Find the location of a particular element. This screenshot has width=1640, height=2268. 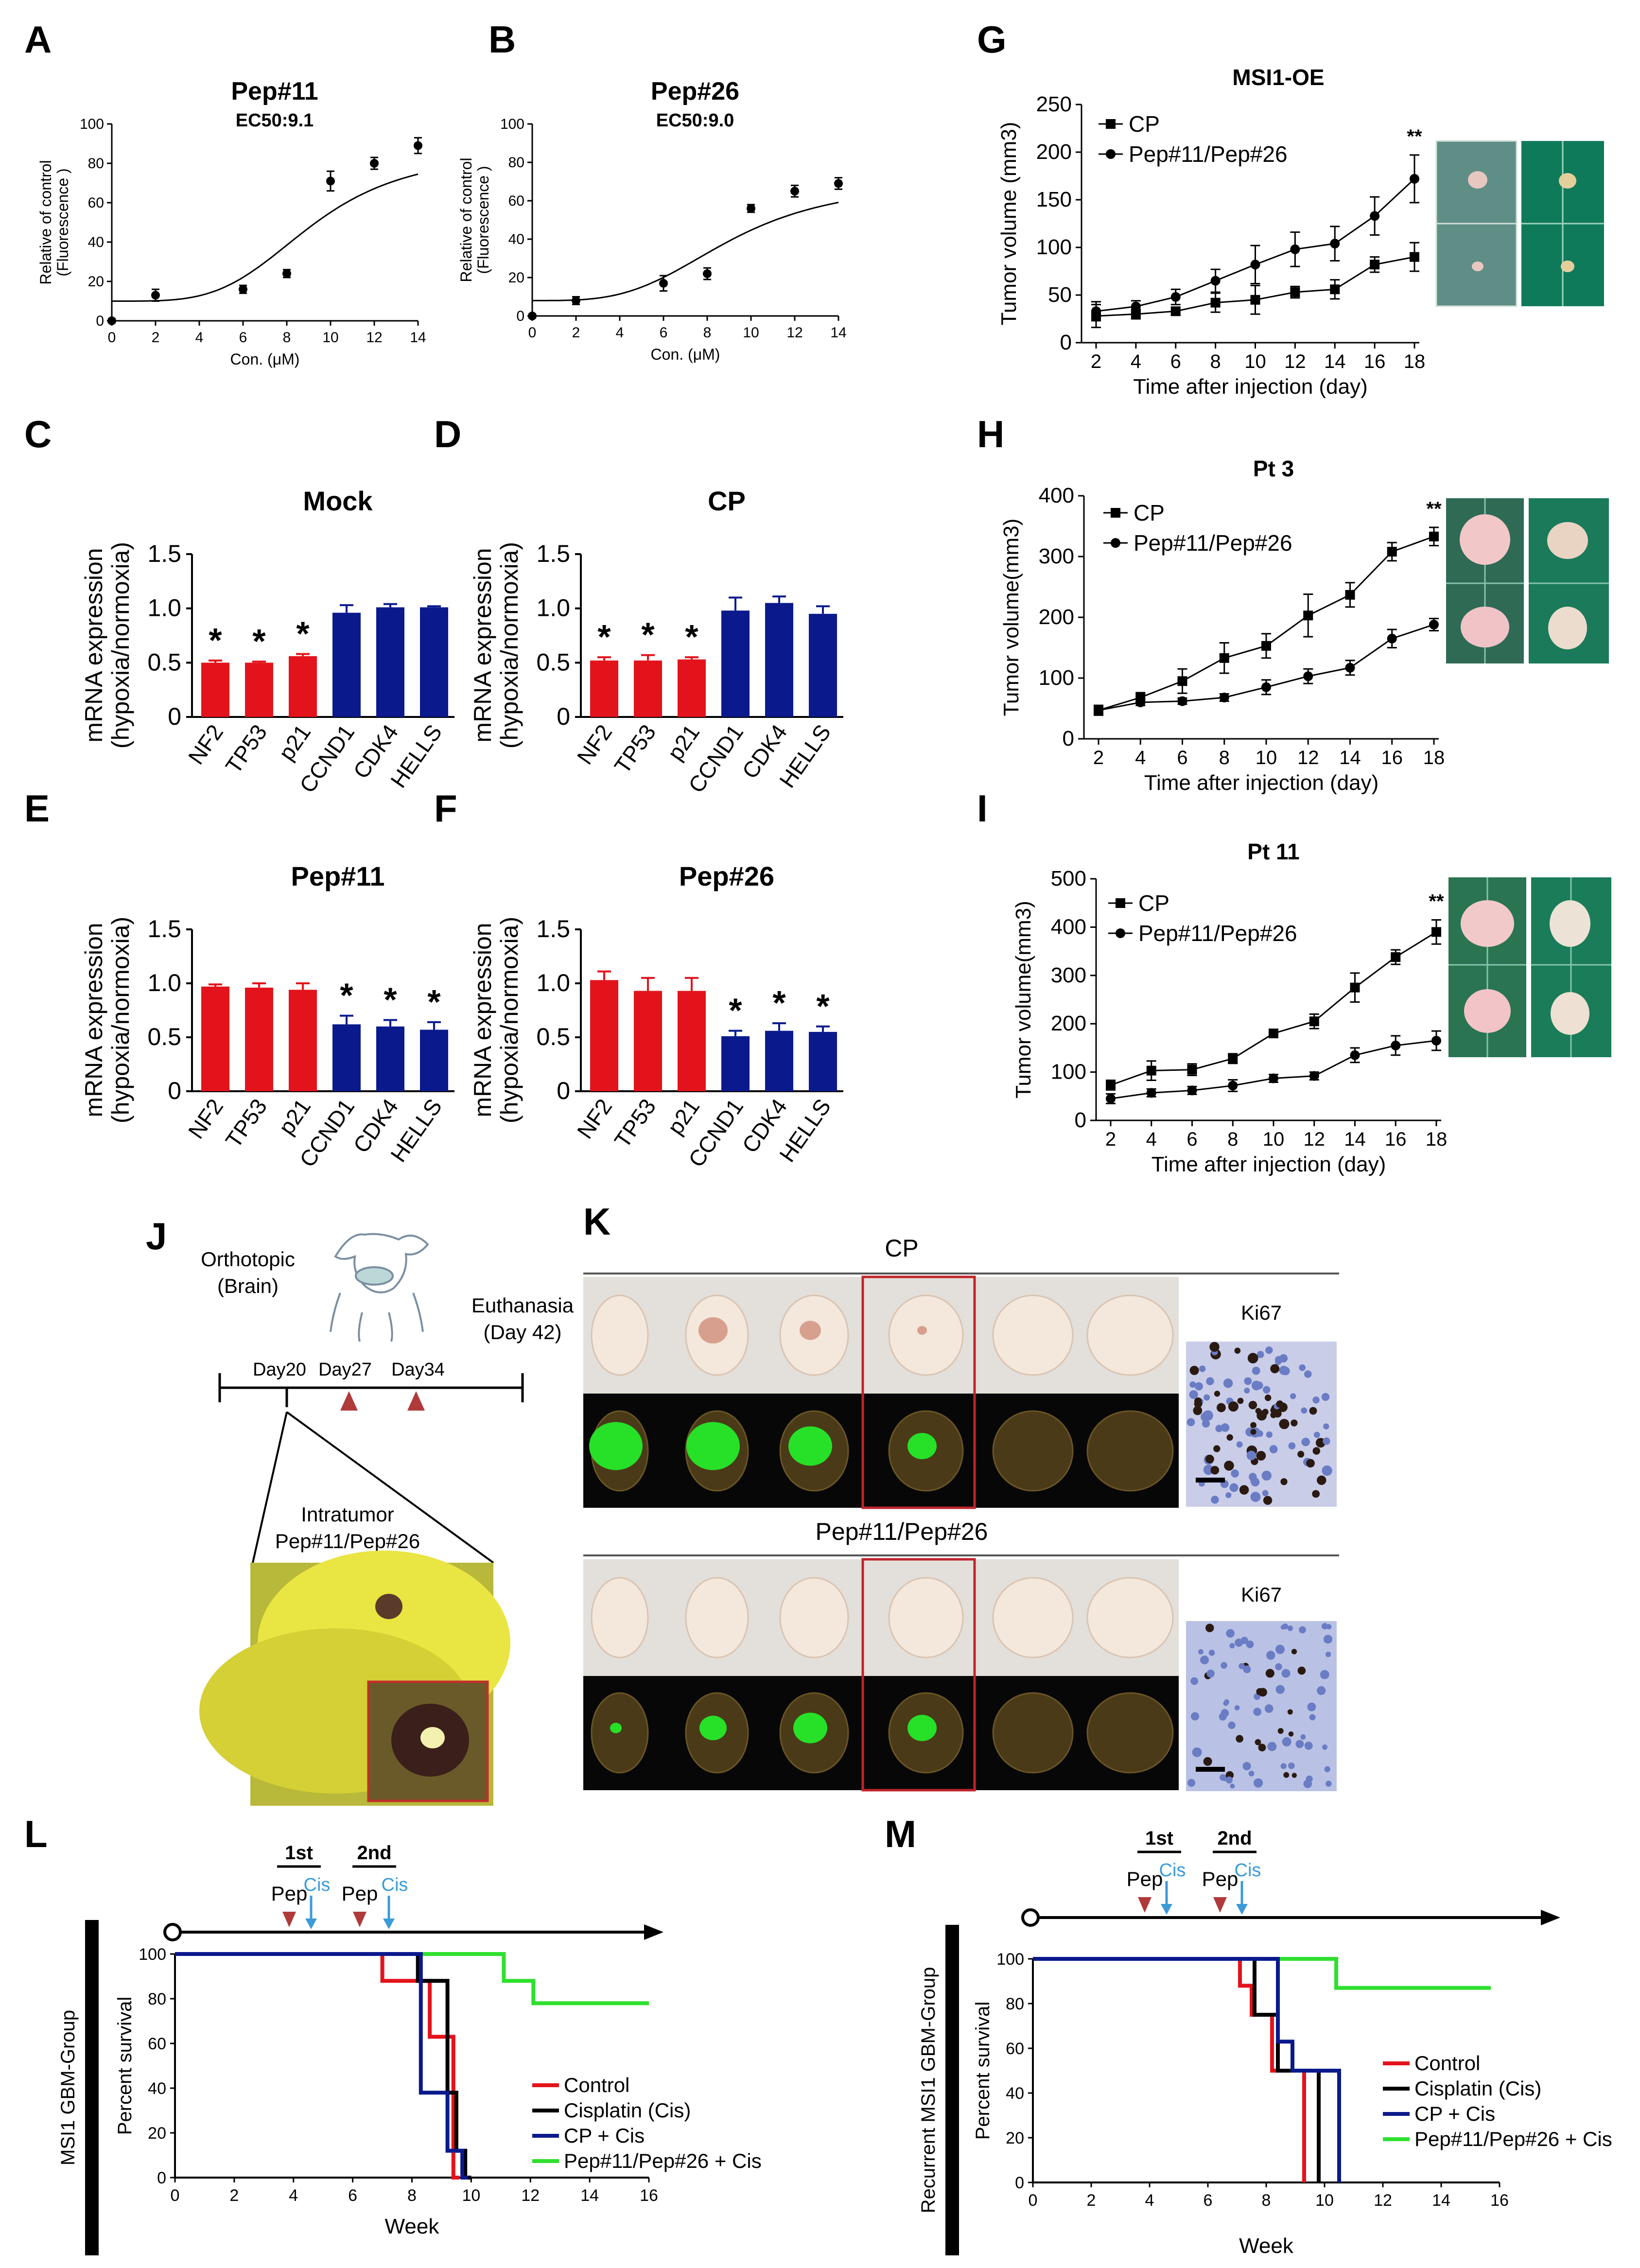

tumor-photo-i is located at coordinates (1529, 967).